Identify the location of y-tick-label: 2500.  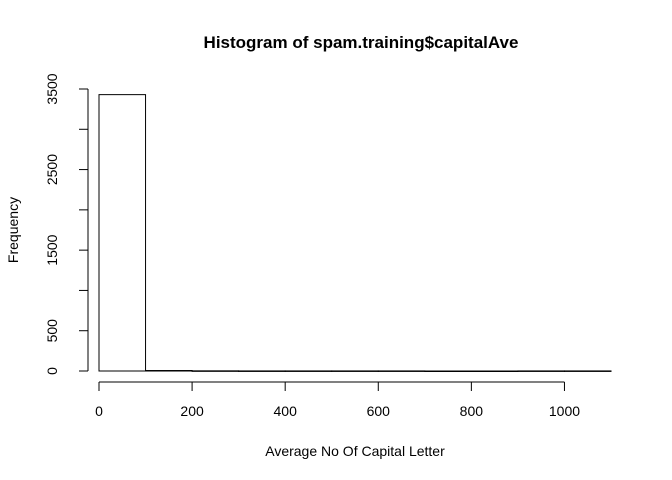
(52, 169).